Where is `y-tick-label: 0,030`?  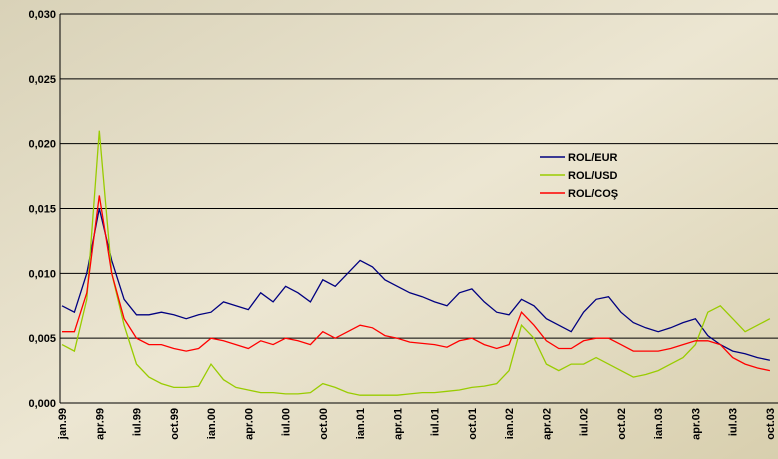 y-tick-label: 0,030 is located at coordinates (42, 15).